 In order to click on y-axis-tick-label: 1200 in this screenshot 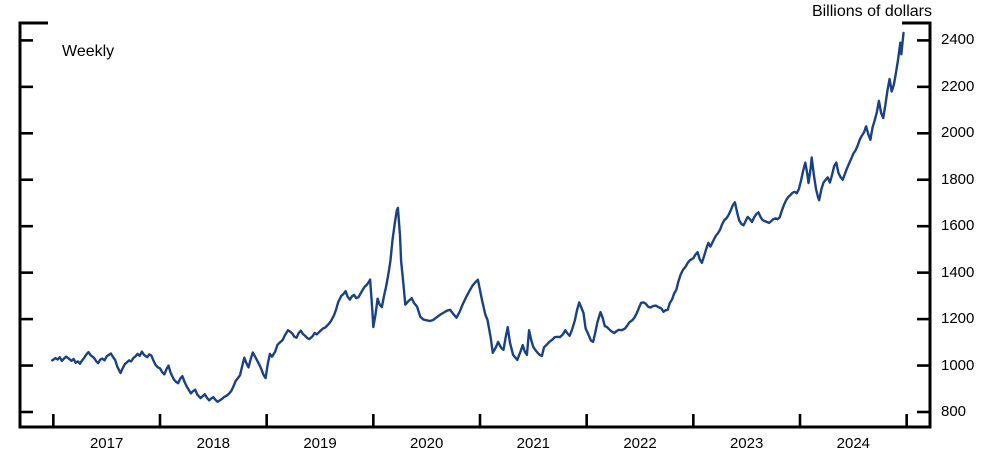, I will do `click(958, 319)`.